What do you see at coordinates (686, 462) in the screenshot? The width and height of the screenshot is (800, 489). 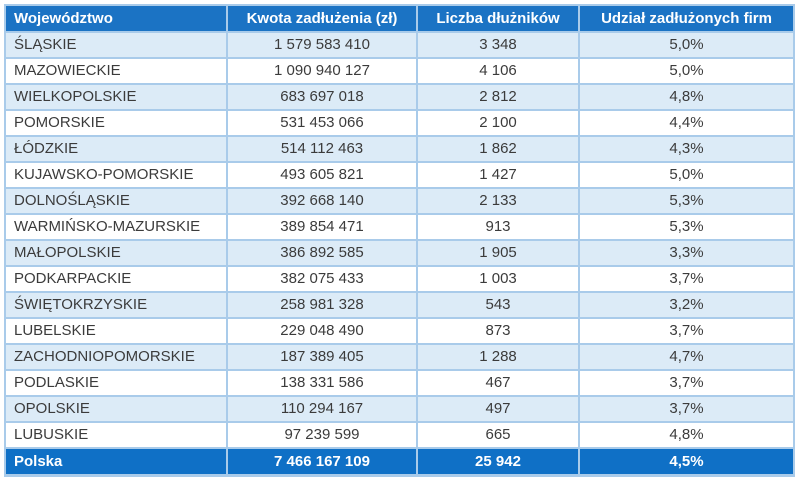 I see `total-cell-udzial: 4,5%` at bounding box center [686, 462].